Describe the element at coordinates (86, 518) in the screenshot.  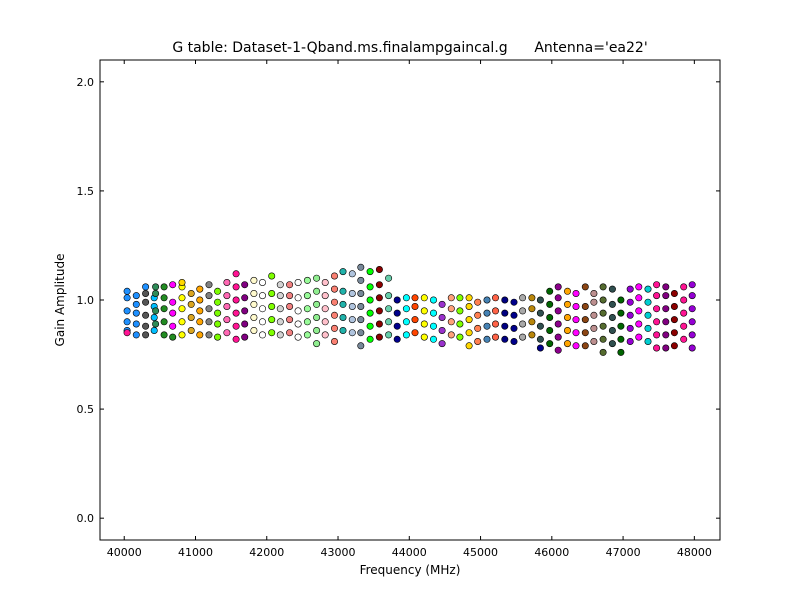
I see `y-tick-label: 0.0` at that location.